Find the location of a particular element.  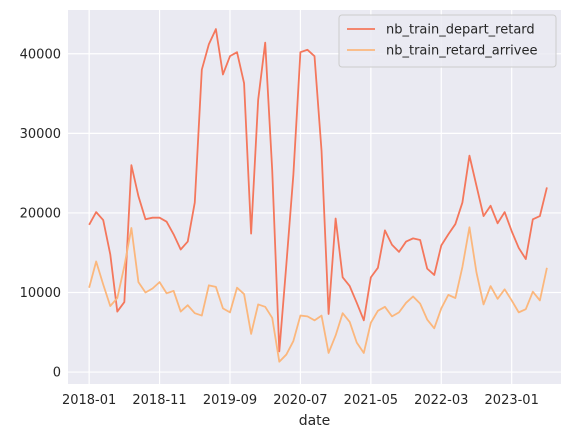

legend-label: nb_train_retard_arrivee is located at coordinates (461, 51).